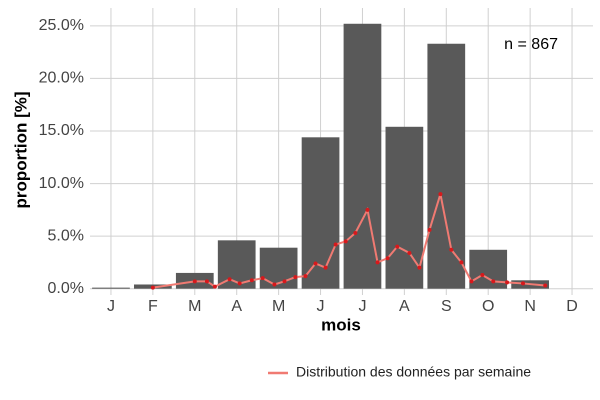 The image size is (600, 400). What do you see at coordinates (413, 372) in the screenshot?
I see `legend-label: Distribution des données par semaine` at bounding box center [413, 372].